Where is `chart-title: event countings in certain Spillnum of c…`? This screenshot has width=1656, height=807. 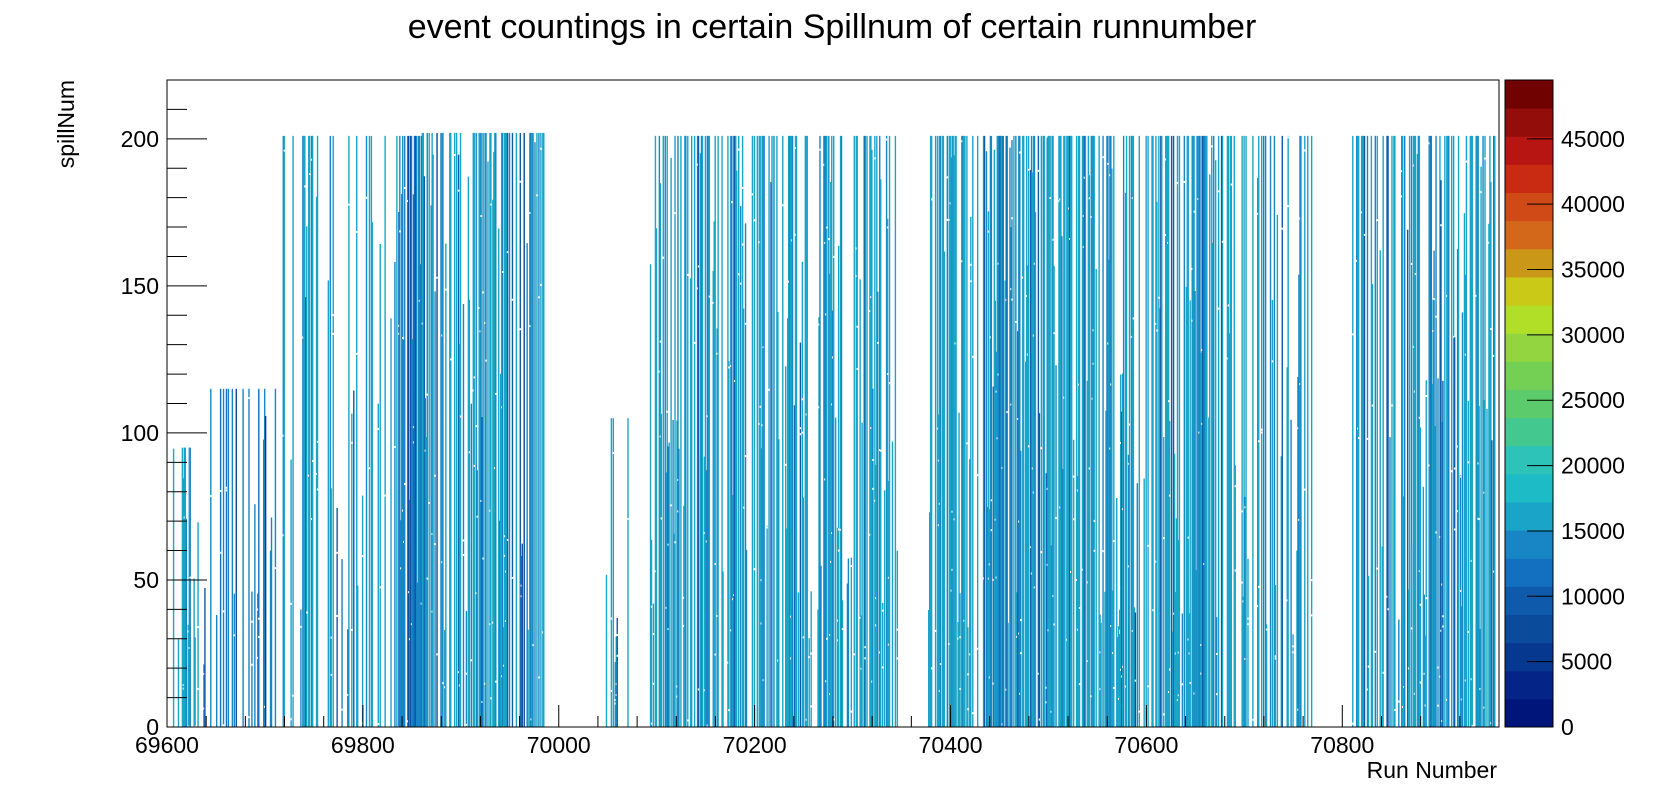
chart-title: event countings in certain Spillnum of c… is located at coordinates (832, 27).